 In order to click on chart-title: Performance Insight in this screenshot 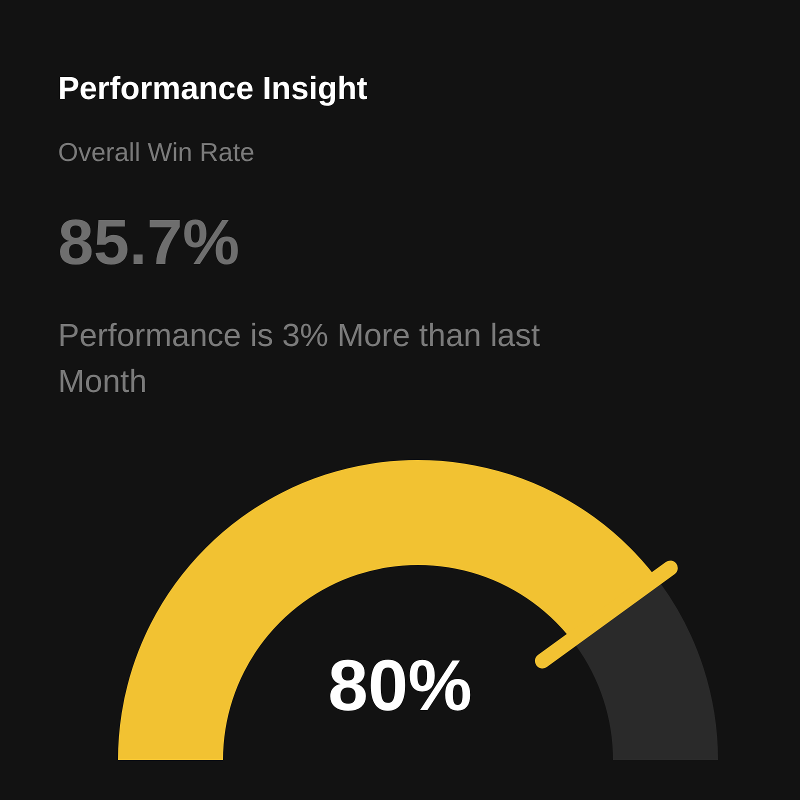, I will do `click(213, 88)`.